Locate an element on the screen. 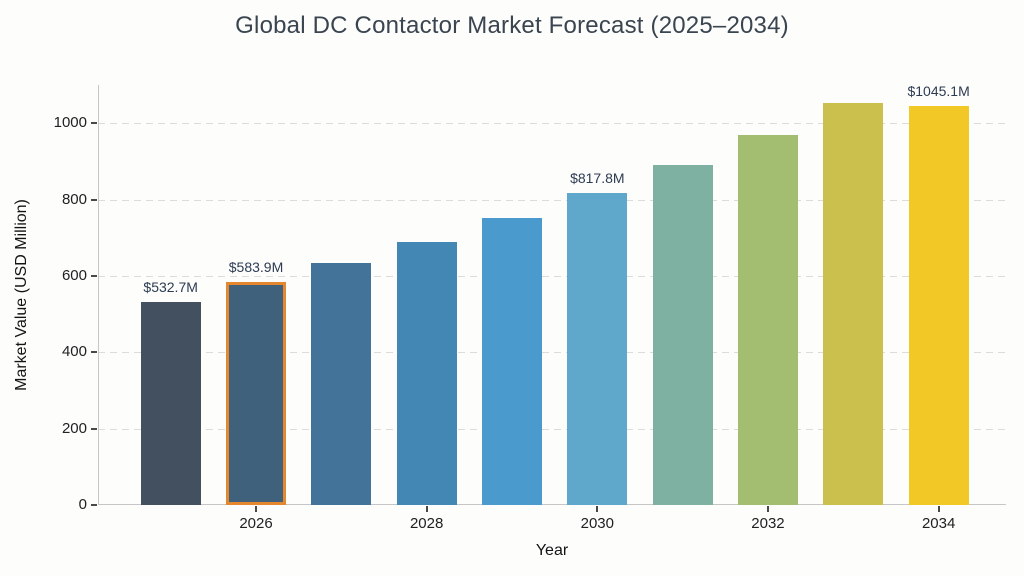 Image resolution: width=1024 pixels, height=576 pixels. bar-2032 is located at coordinates (767, 320).